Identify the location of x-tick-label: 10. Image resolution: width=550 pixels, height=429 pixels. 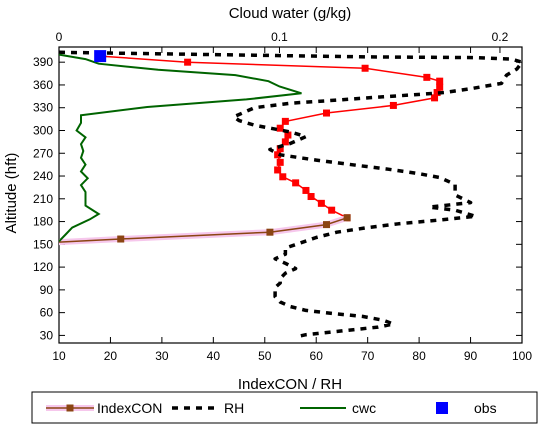
(59, 356).